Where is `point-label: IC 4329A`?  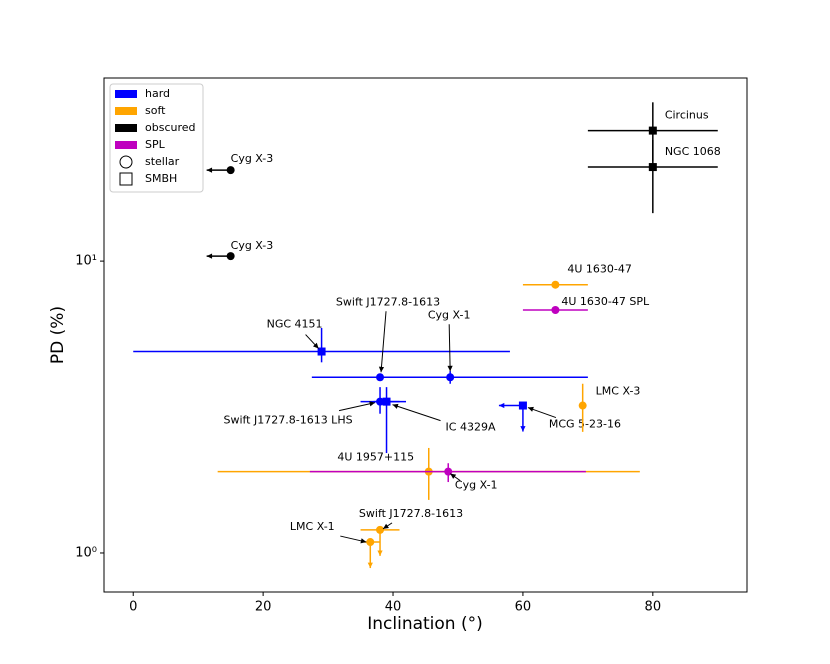
point-label: IC 4329A is located at coordinates (471, 427).